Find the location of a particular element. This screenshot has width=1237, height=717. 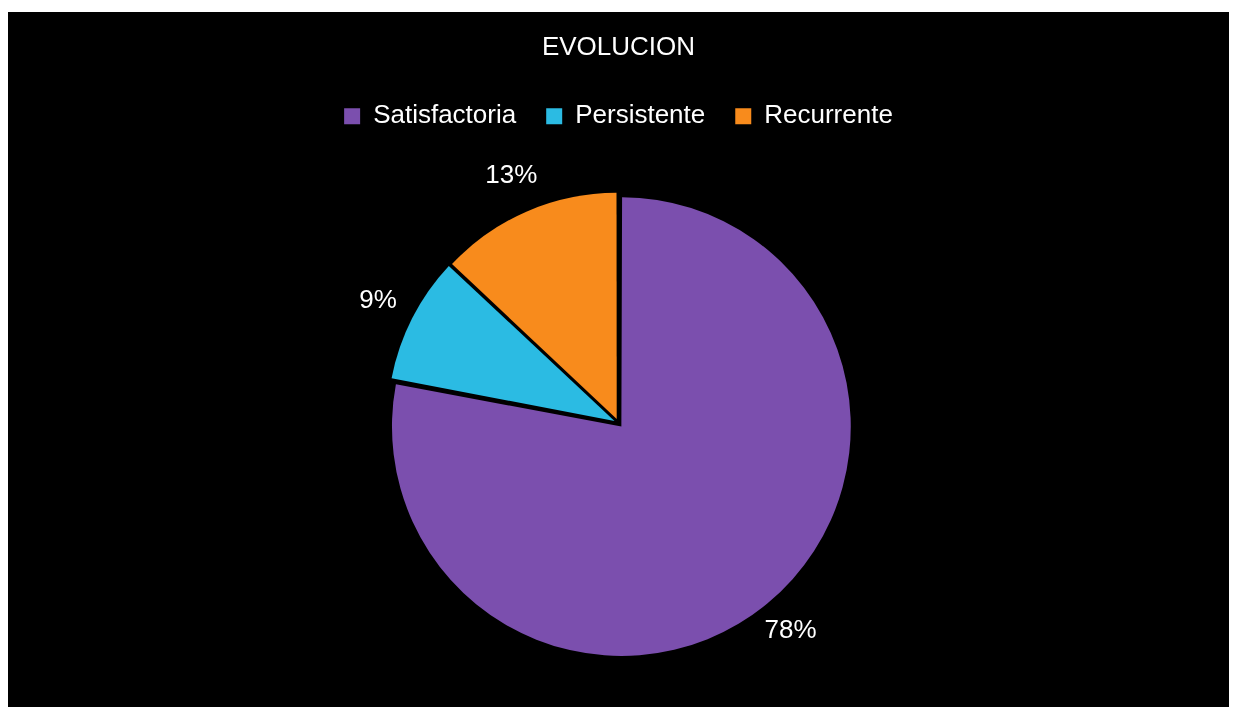

data-label: 9% is located at coordinates (378, 298).